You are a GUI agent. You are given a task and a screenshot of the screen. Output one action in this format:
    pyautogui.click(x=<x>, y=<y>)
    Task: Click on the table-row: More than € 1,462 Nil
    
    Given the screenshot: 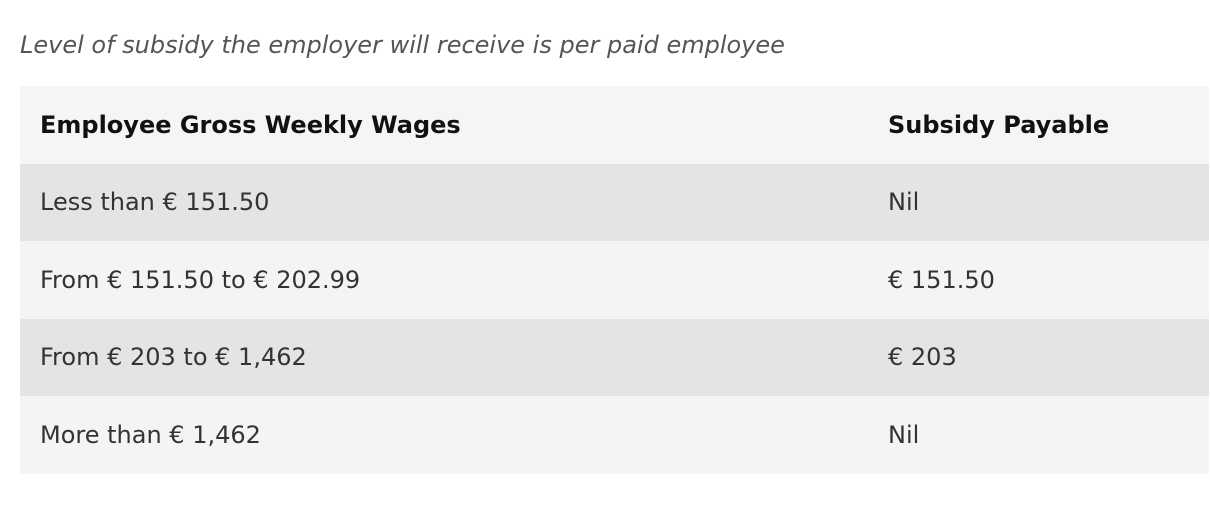 What is the action you would take?
    pyautogui.click(x=614, y=435)
    